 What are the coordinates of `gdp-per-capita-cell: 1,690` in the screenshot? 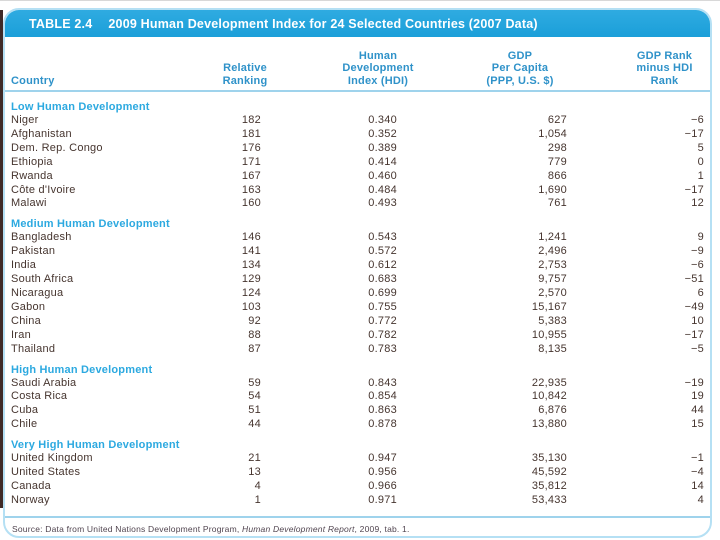 It's located at (552, 189).